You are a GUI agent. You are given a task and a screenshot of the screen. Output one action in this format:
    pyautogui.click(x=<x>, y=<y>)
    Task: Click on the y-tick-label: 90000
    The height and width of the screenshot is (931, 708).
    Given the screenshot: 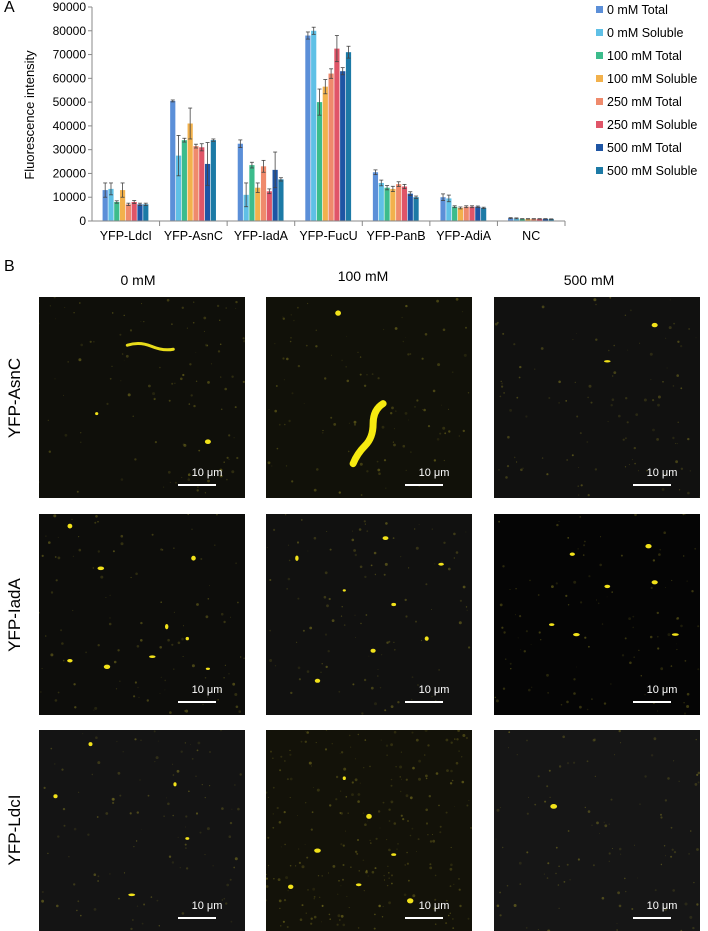 What is the action you would take?
    pyautogui.click(x=70, y=7)
    